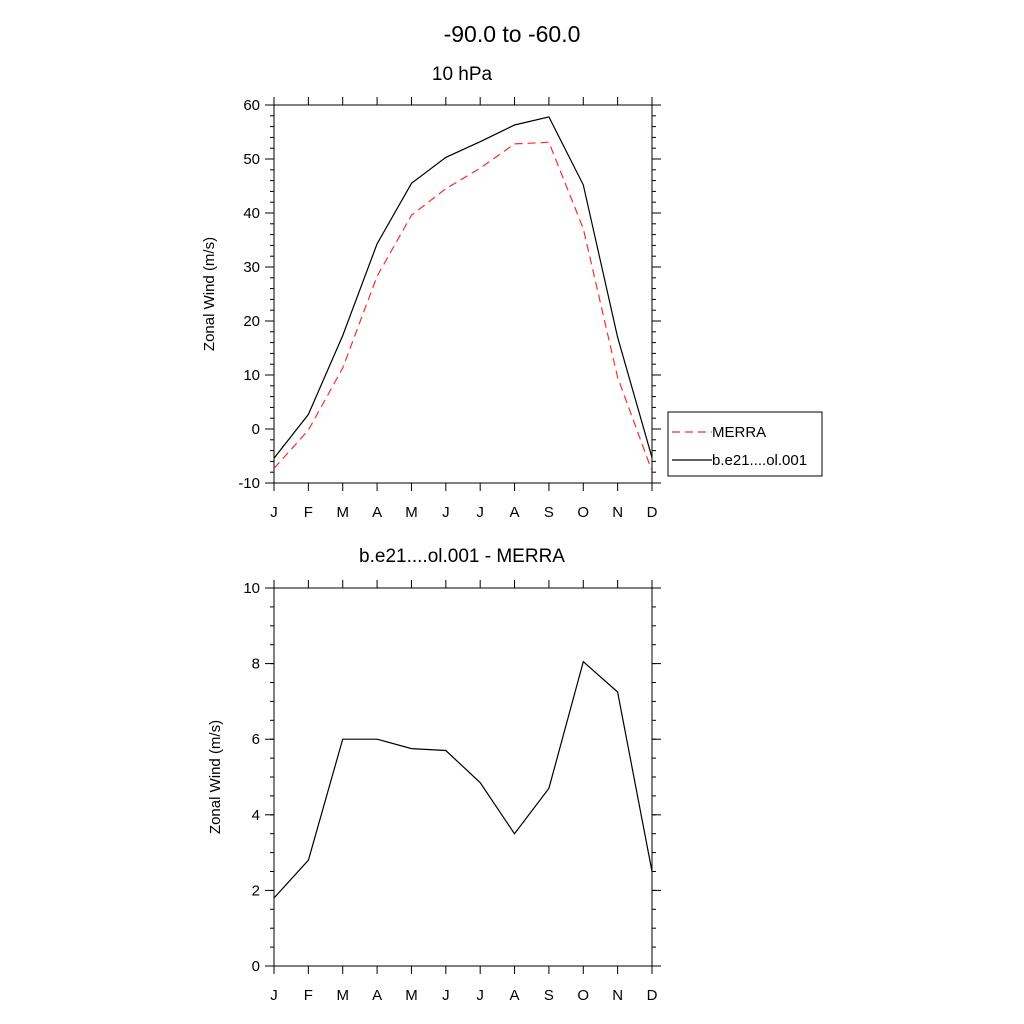 The width and height of the screenshot is (1024, 1024). Describe the element at coordinates (739, 432) in the screenshot. I see `legend-label-0: MERRA` at that location.